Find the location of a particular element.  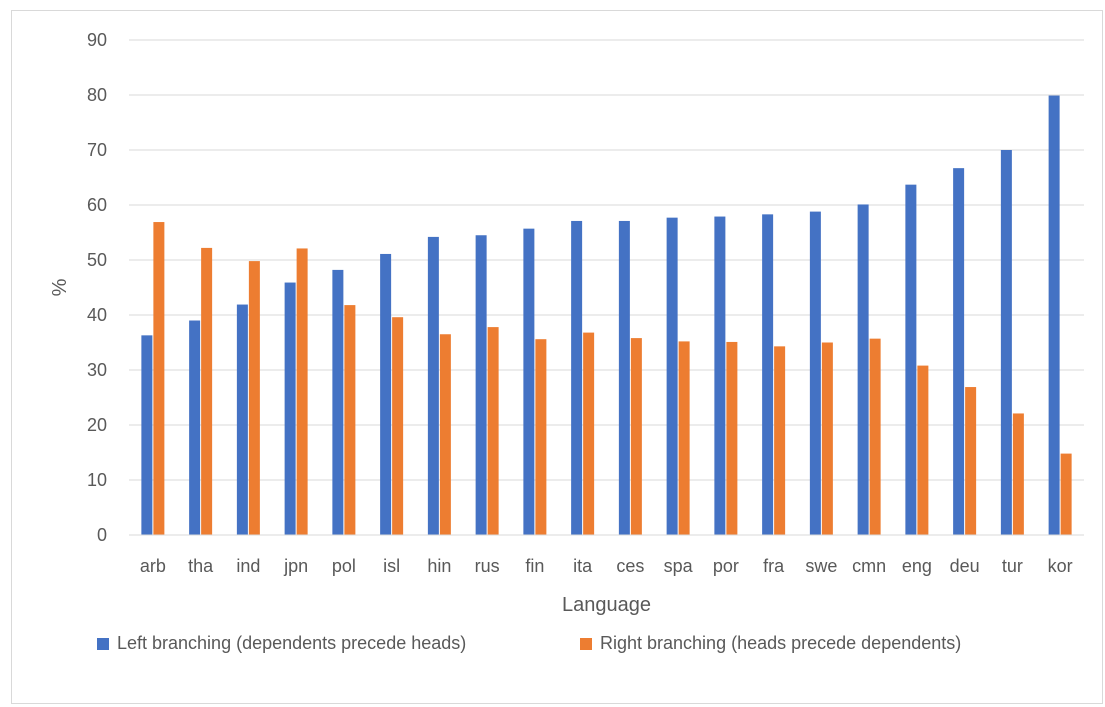

x-tick-label: rus is located at coordinates (487, 566).